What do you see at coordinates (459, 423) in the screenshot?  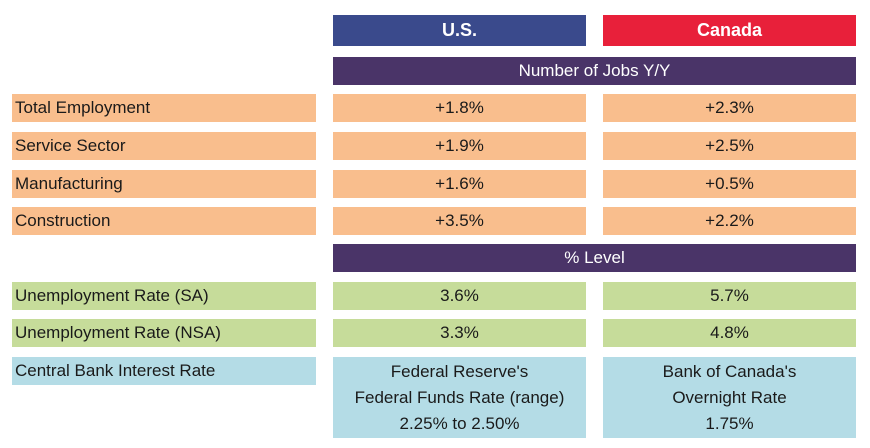 I see `us-central-bank-line-3: 2.25% to 2.50%` at bounding box center [459, 423].